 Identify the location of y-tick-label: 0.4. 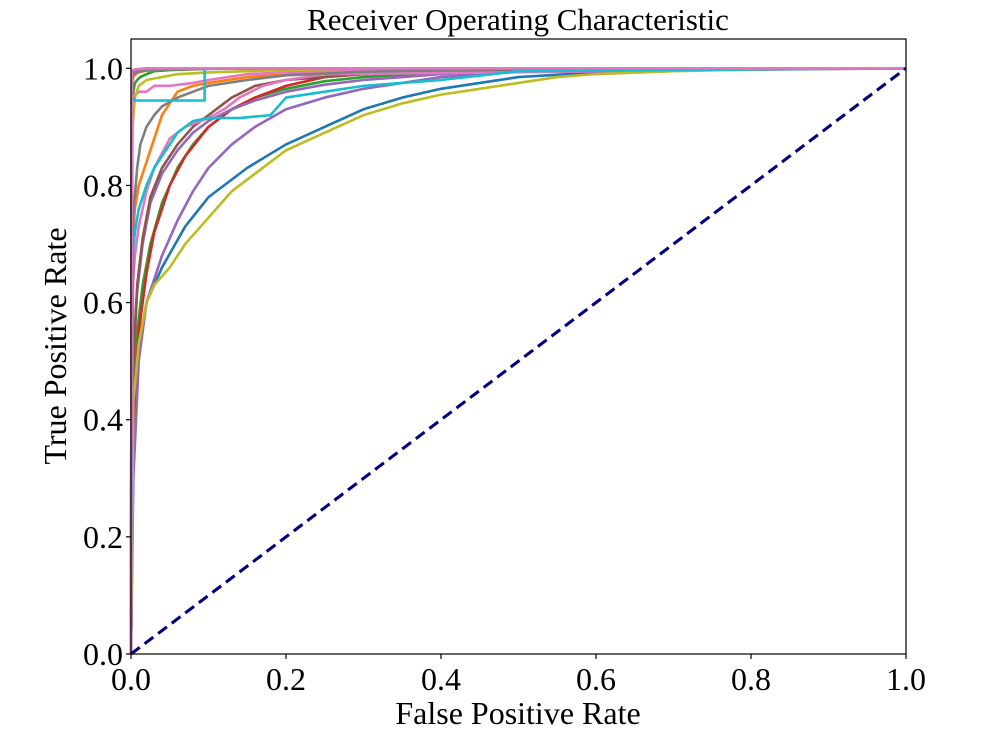
(103, 420).